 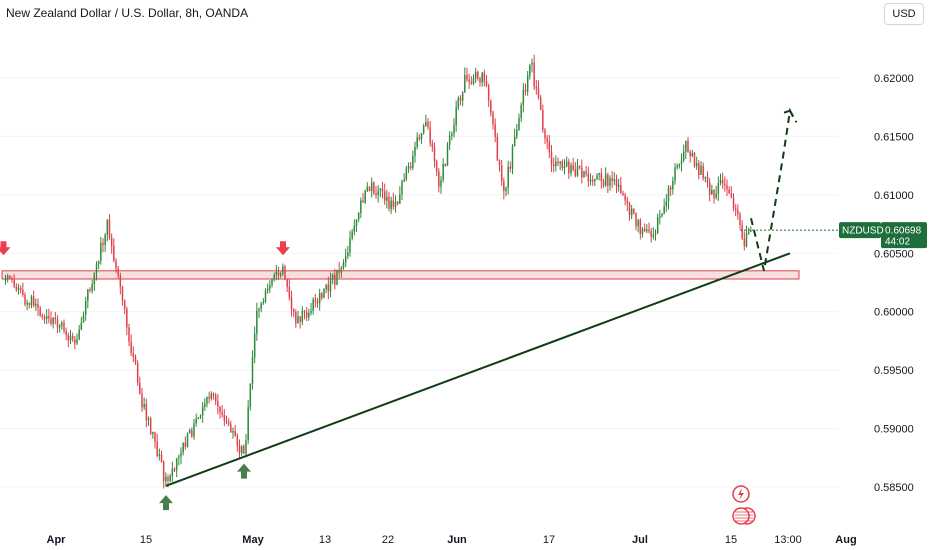 I want to click on time-tick-label: 15, so click(x=146, y=540).